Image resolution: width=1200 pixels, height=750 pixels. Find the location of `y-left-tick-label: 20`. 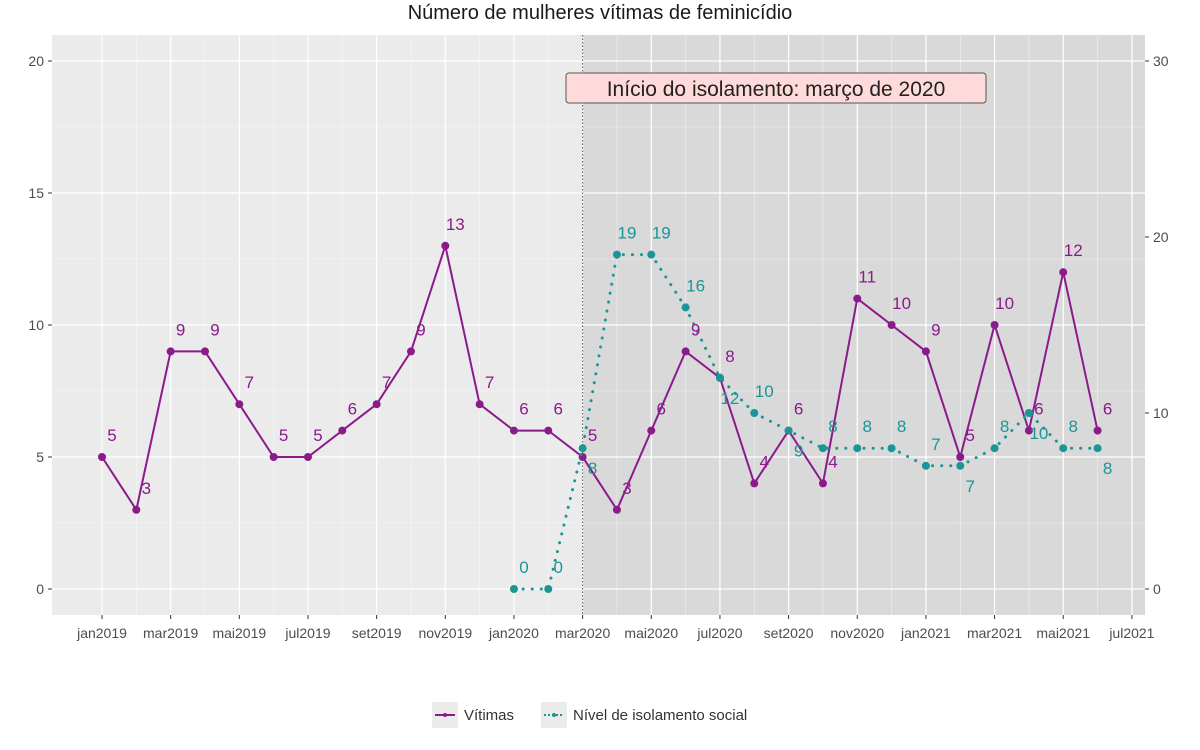

y-left-tick-label: 20 is located at coordinates (36, 61).